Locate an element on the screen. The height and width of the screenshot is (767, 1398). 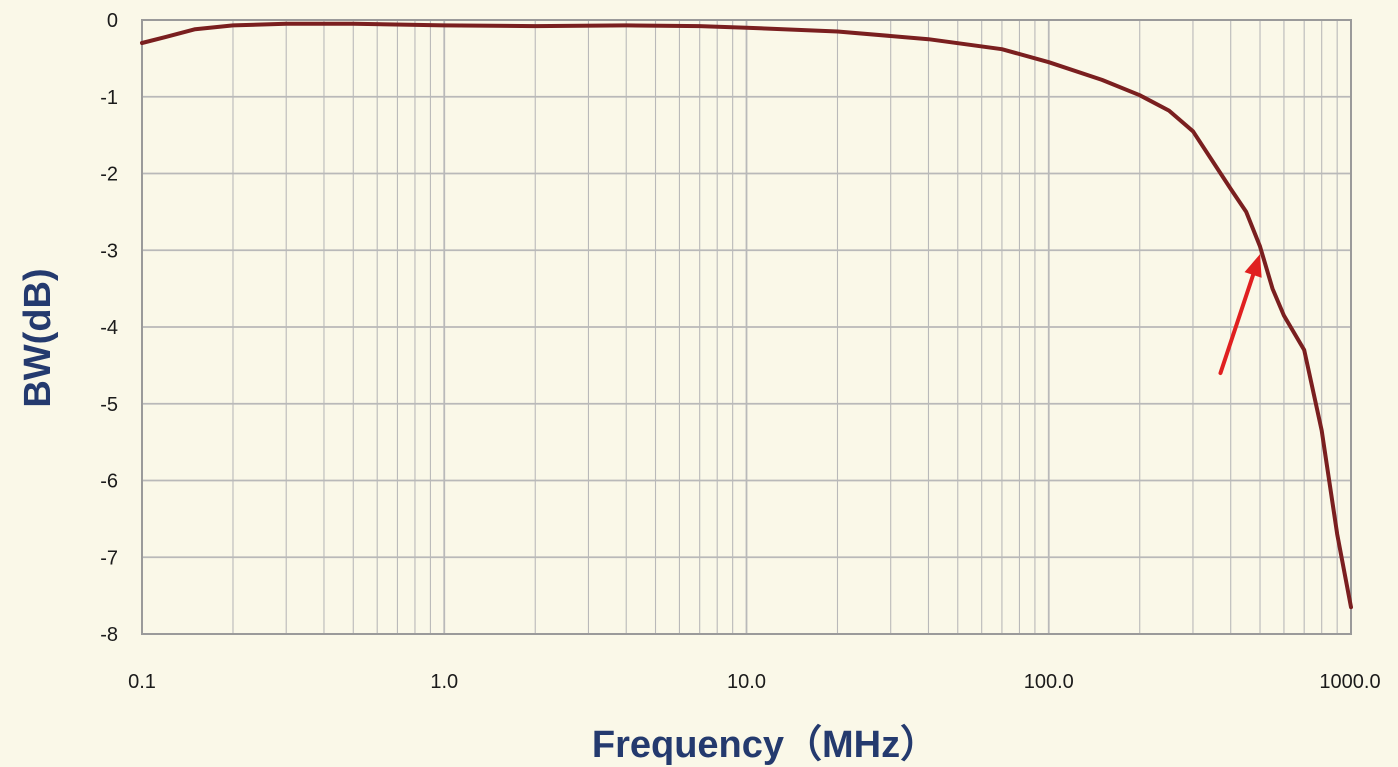
x-tick-label: 1.0 is located at coordinates (444, 682).